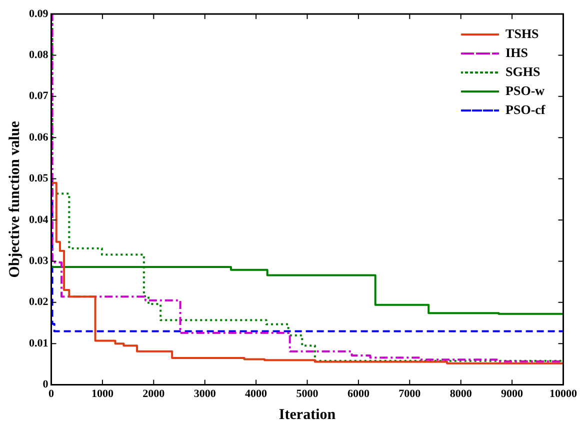 The height and width of the screenshot is (430, 580). Describe the element at coordinates (38, 343) in the screenshot. I see `y-tick-label: 0.01` at that location.